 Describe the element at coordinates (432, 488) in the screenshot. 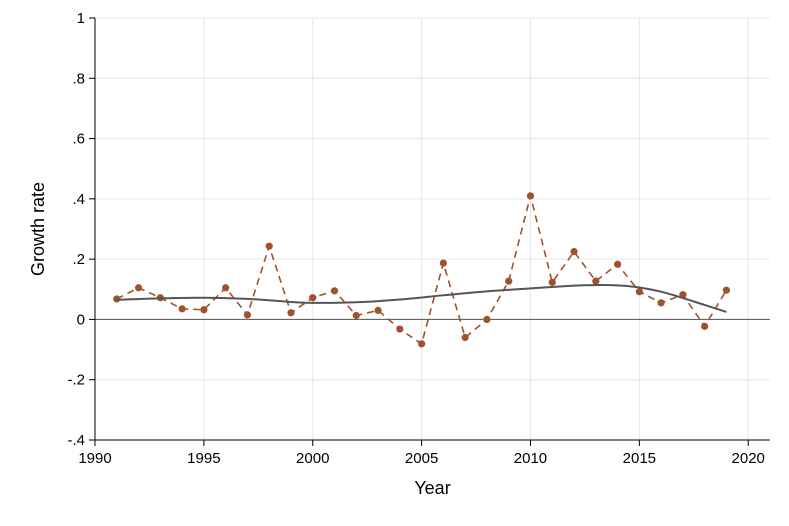

I see `x-axis-title: Year` at that location.